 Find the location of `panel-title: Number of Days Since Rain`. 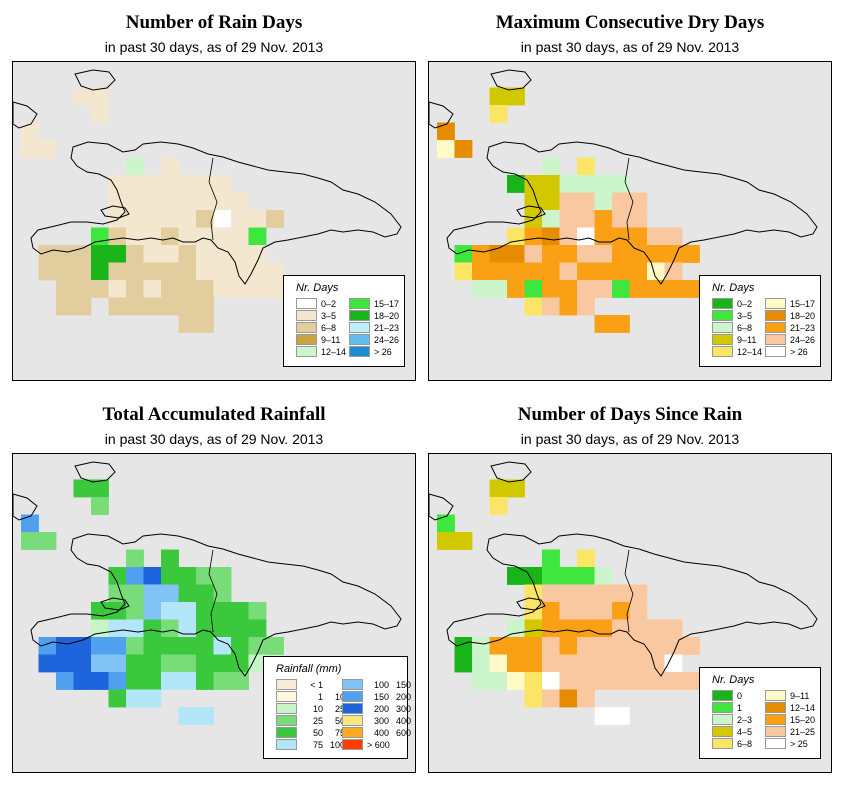

panel-title: Number of Days Since Rain is located at coordinates (630, 414).